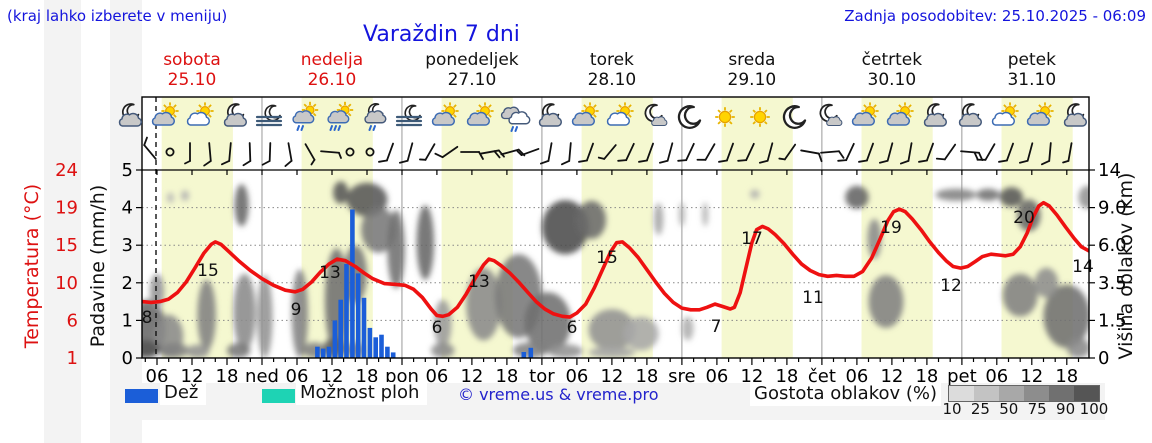 Image resolution: width=1152 pixels, height=443 pixels. What do you see at coordinates (892, 60) in the screenshot?
I see `day-name: četrtek` at bounding box center [892, 60].